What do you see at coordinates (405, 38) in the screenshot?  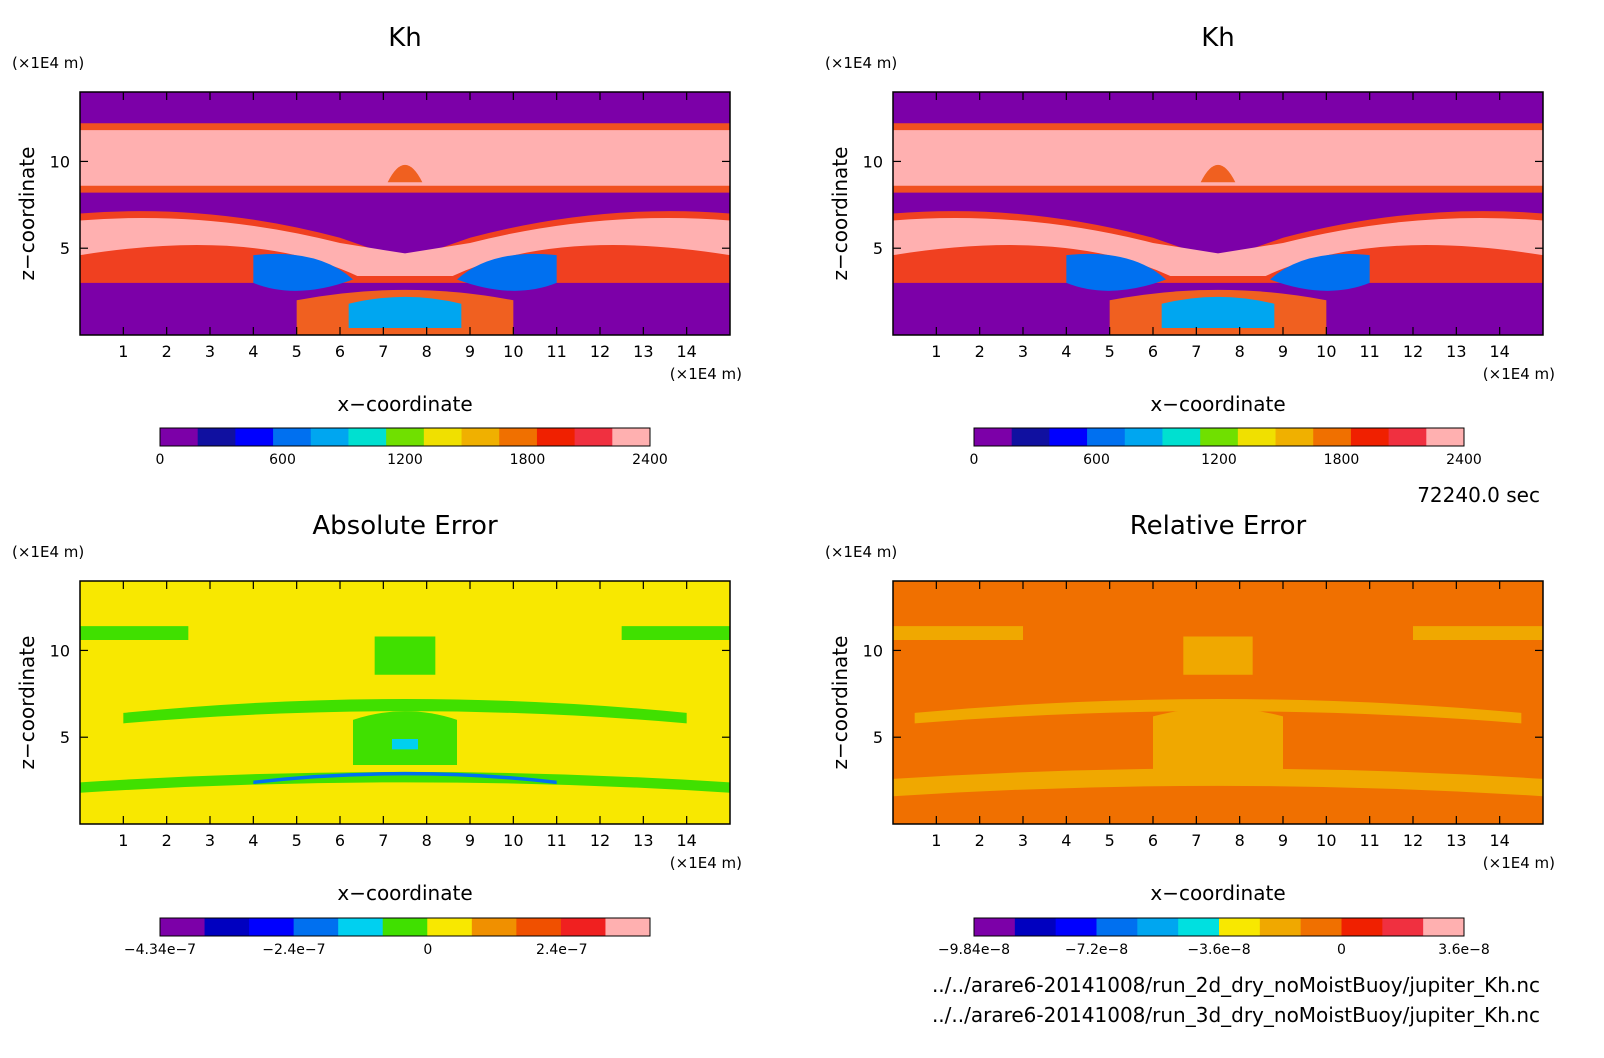 I see `panel-title: Kh` at bounding box center [405, 38].